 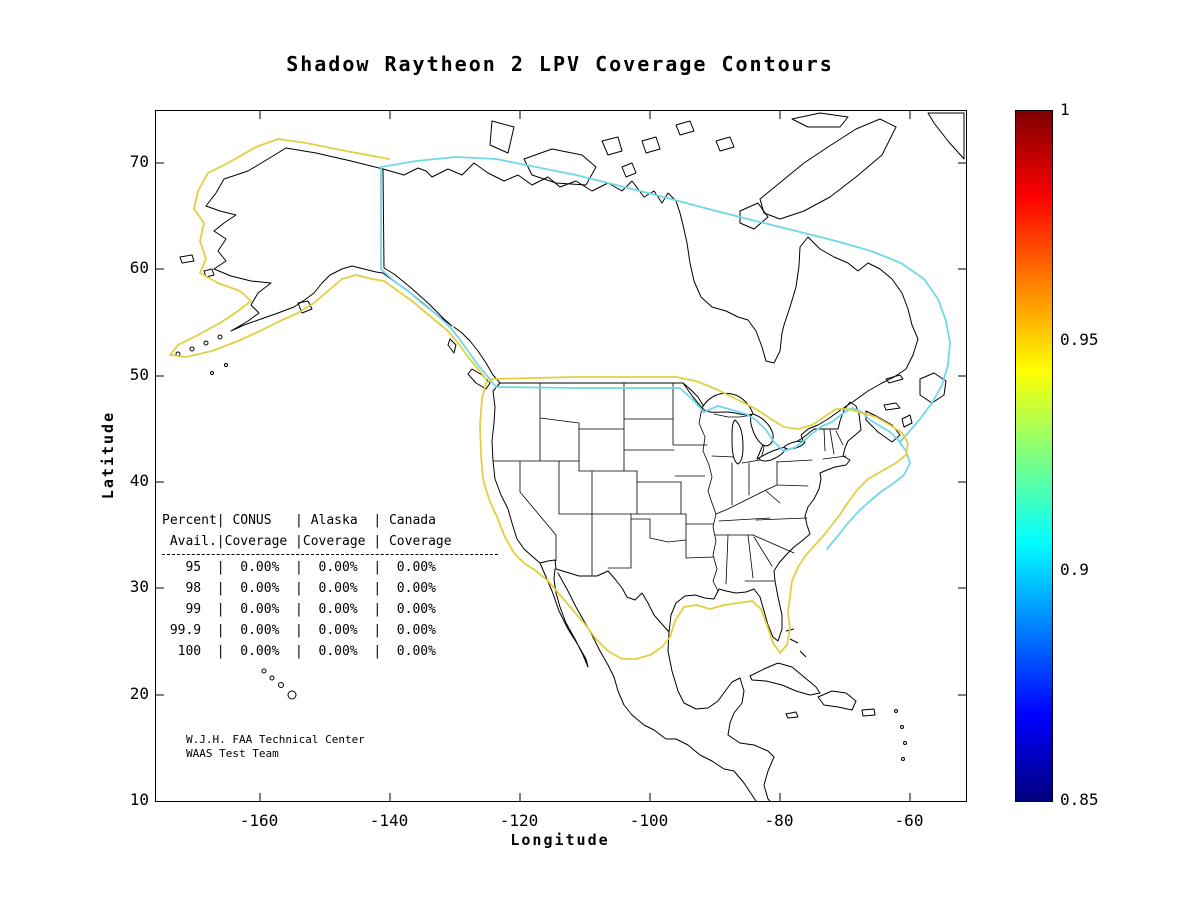 I want to click on us-state-borders, so click(x=669, y=487).